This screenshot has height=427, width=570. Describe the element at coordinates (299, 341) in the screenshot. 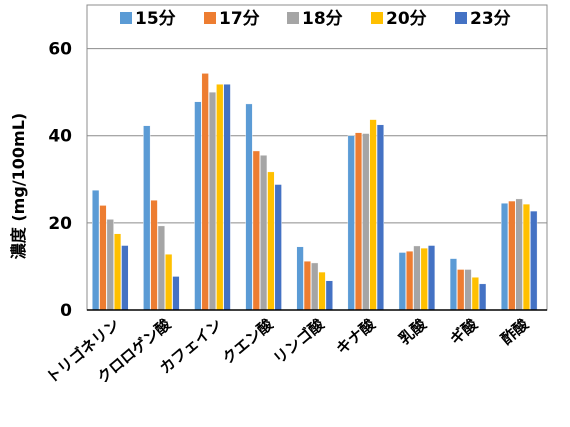

I see `category-label: リンゴ酸` at that location.